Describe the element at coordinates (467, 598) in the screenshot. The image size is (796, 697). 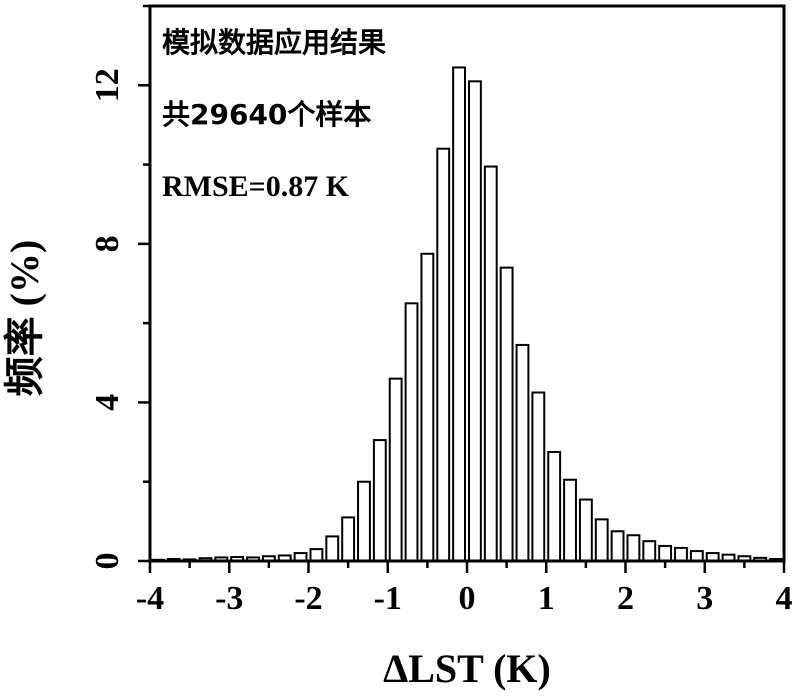
I see `x-tick-label: 0` at that location.